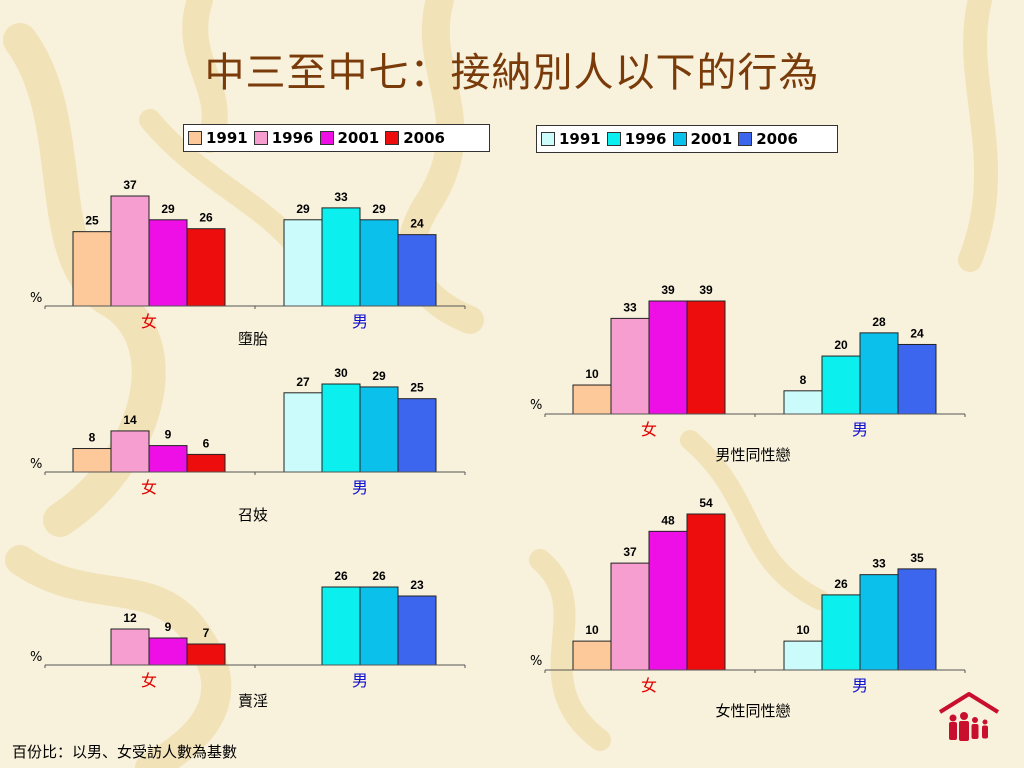  I want to click on footnote: 百份比：以男、女受訪人數為基數, so click(125, 752).